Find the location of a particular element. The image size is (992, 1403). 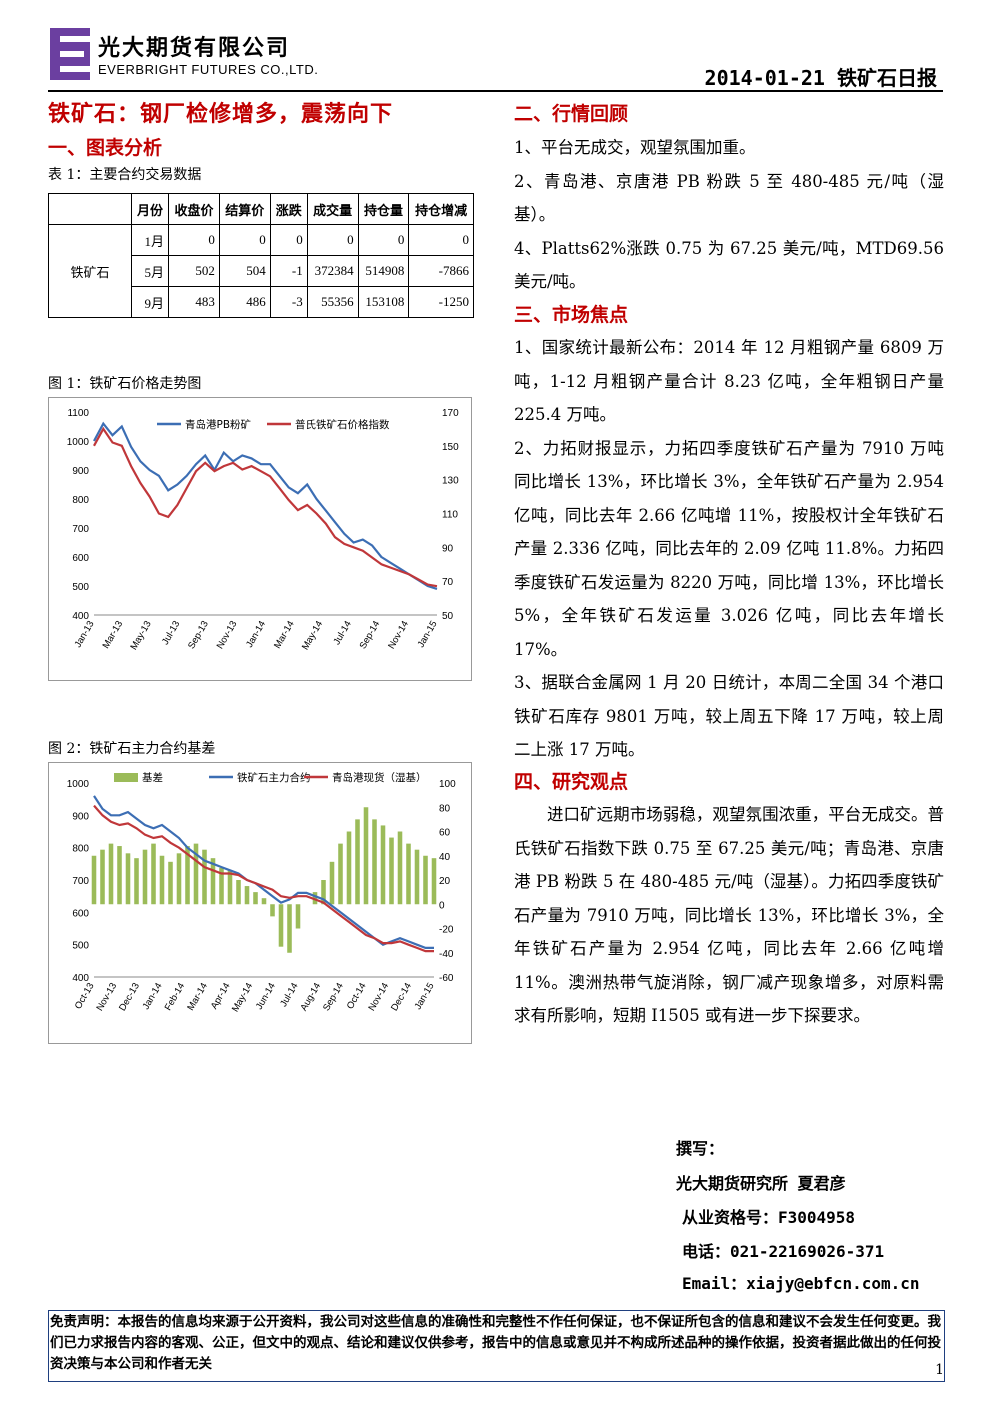

x-tick-label: Mar-13 is located at coordinates (113, 635).